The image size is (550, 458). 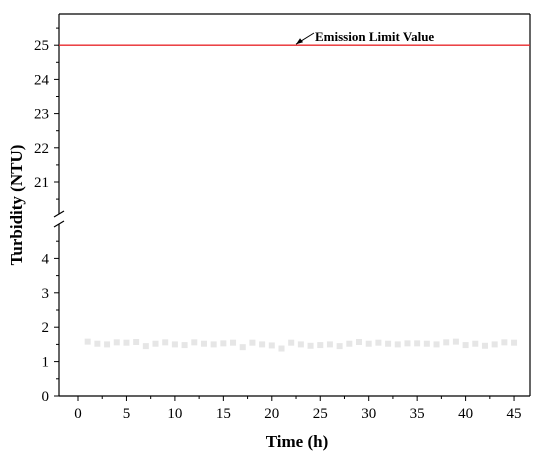 What do you see at coordinates (46, 294) in the screenshot?
I see `y-tick-label: 3` at bounding box center [46, 294].